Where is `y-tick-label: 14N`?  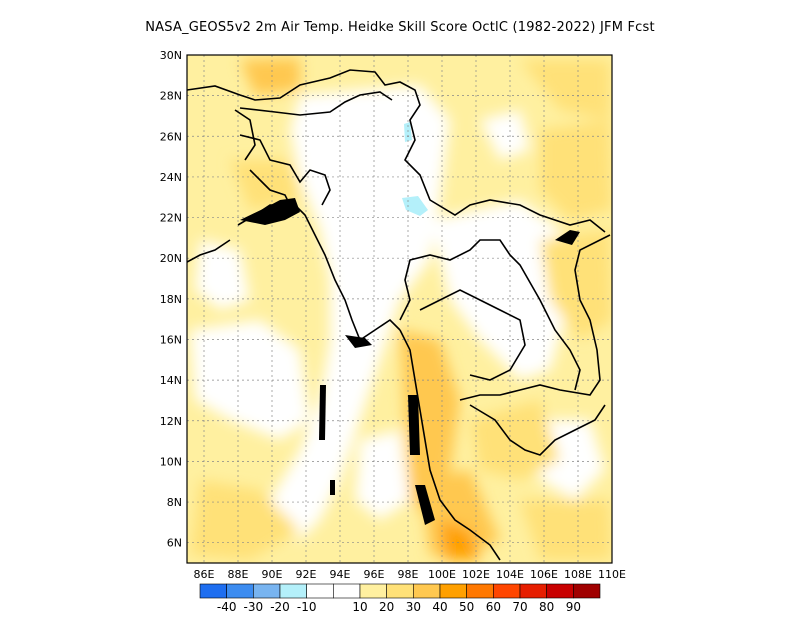
y-tick-label: 14N is located at coordinates (171, 380).